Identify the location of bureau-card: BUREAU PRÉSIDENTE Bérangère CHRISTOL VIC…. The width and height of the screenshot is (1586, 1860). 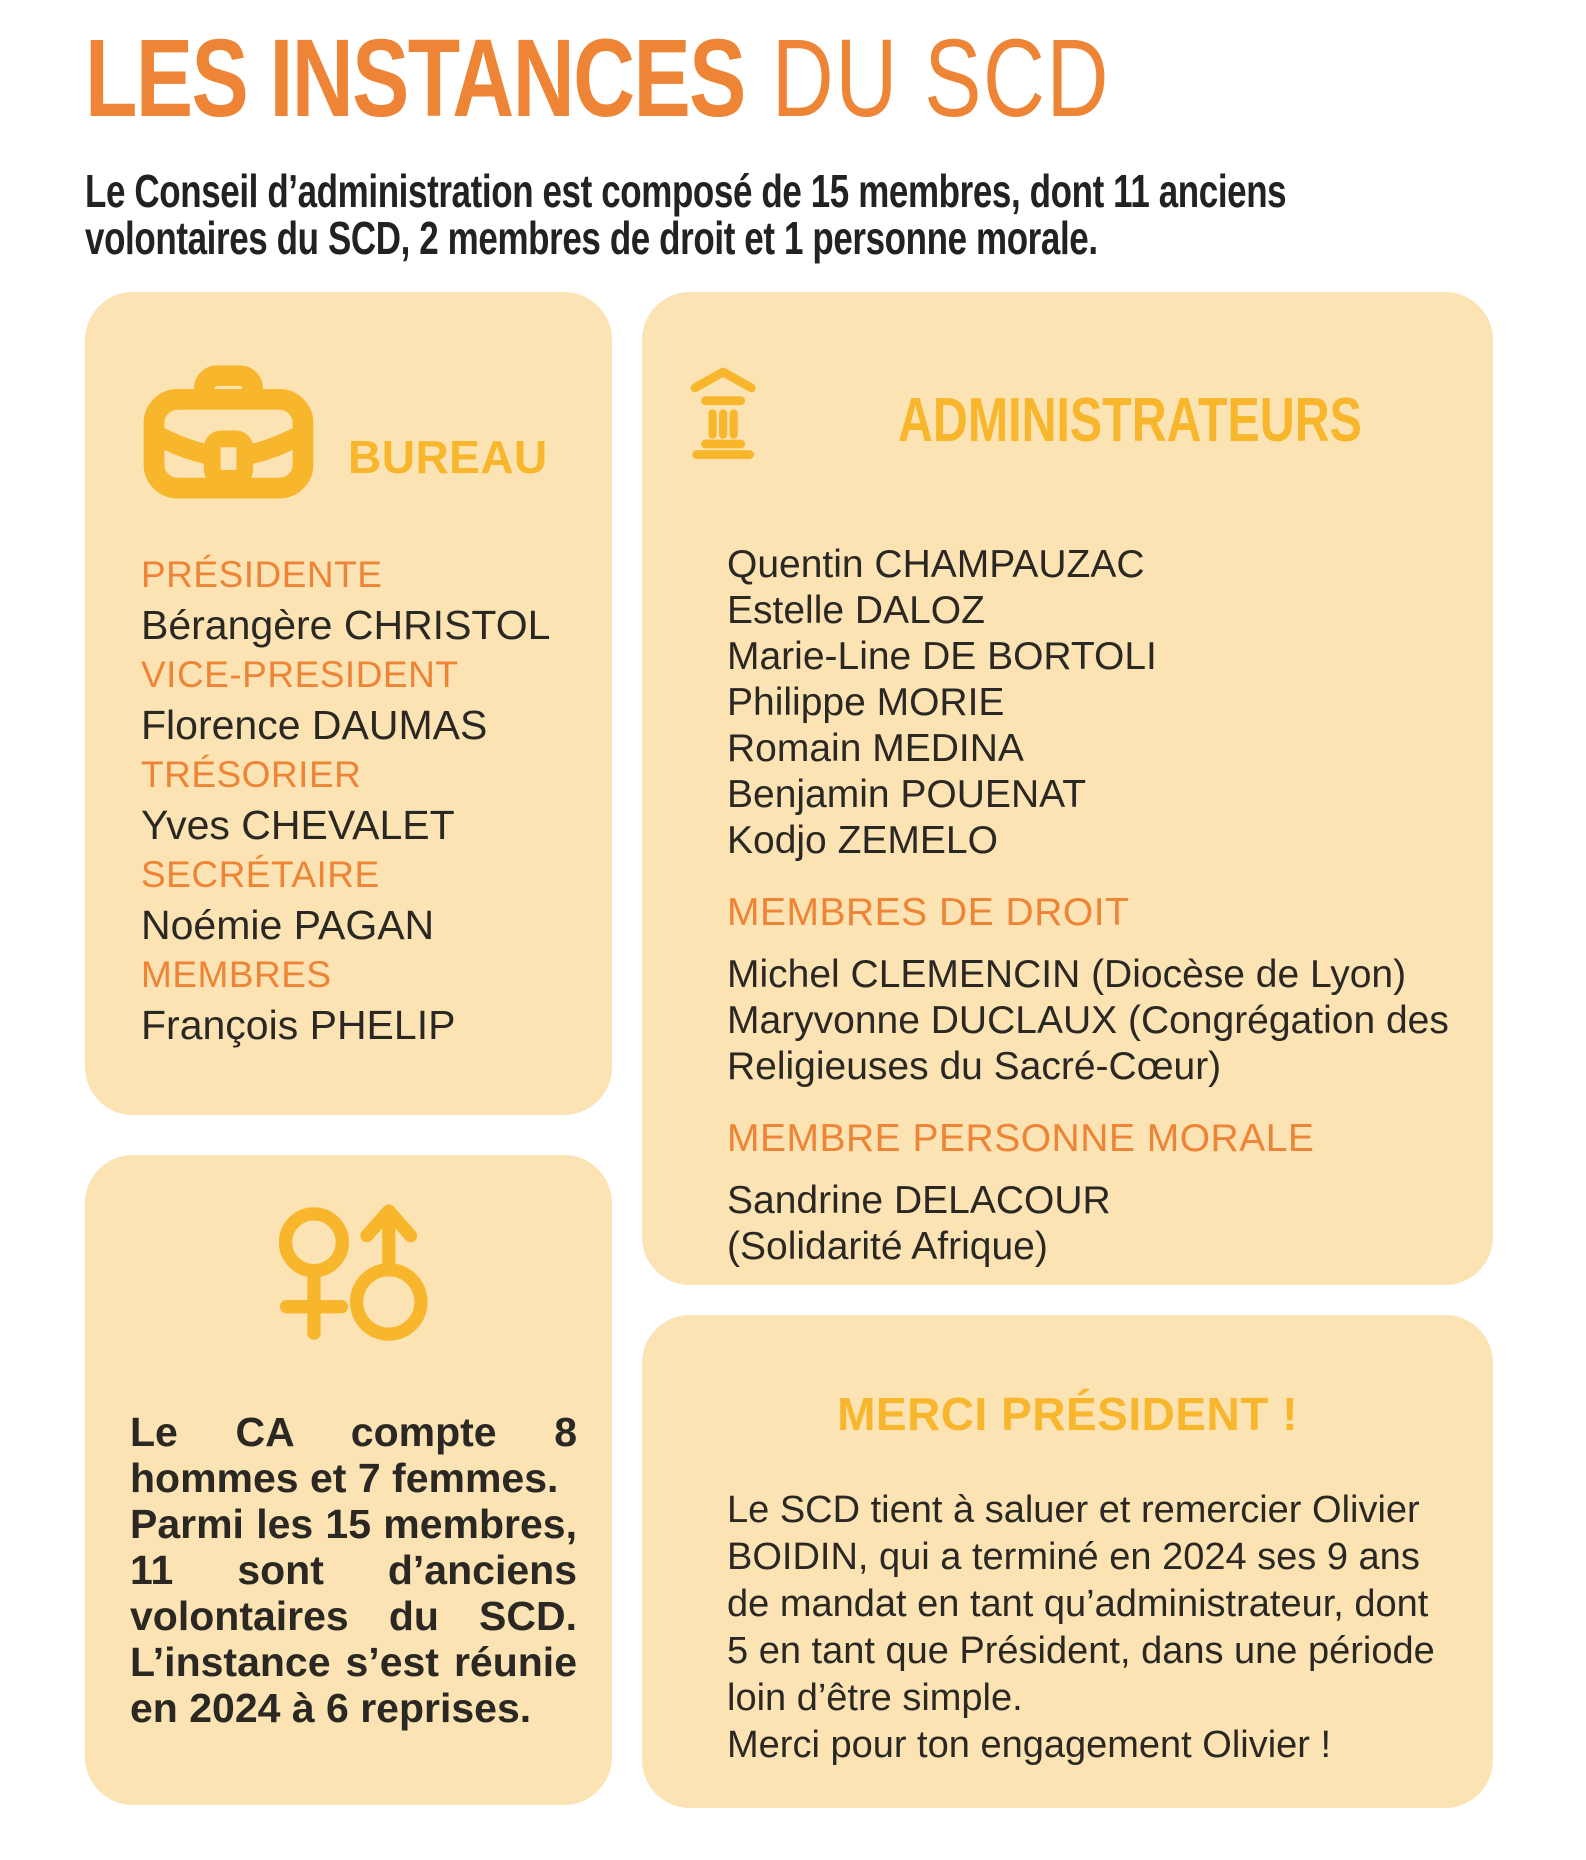
(348, 703).